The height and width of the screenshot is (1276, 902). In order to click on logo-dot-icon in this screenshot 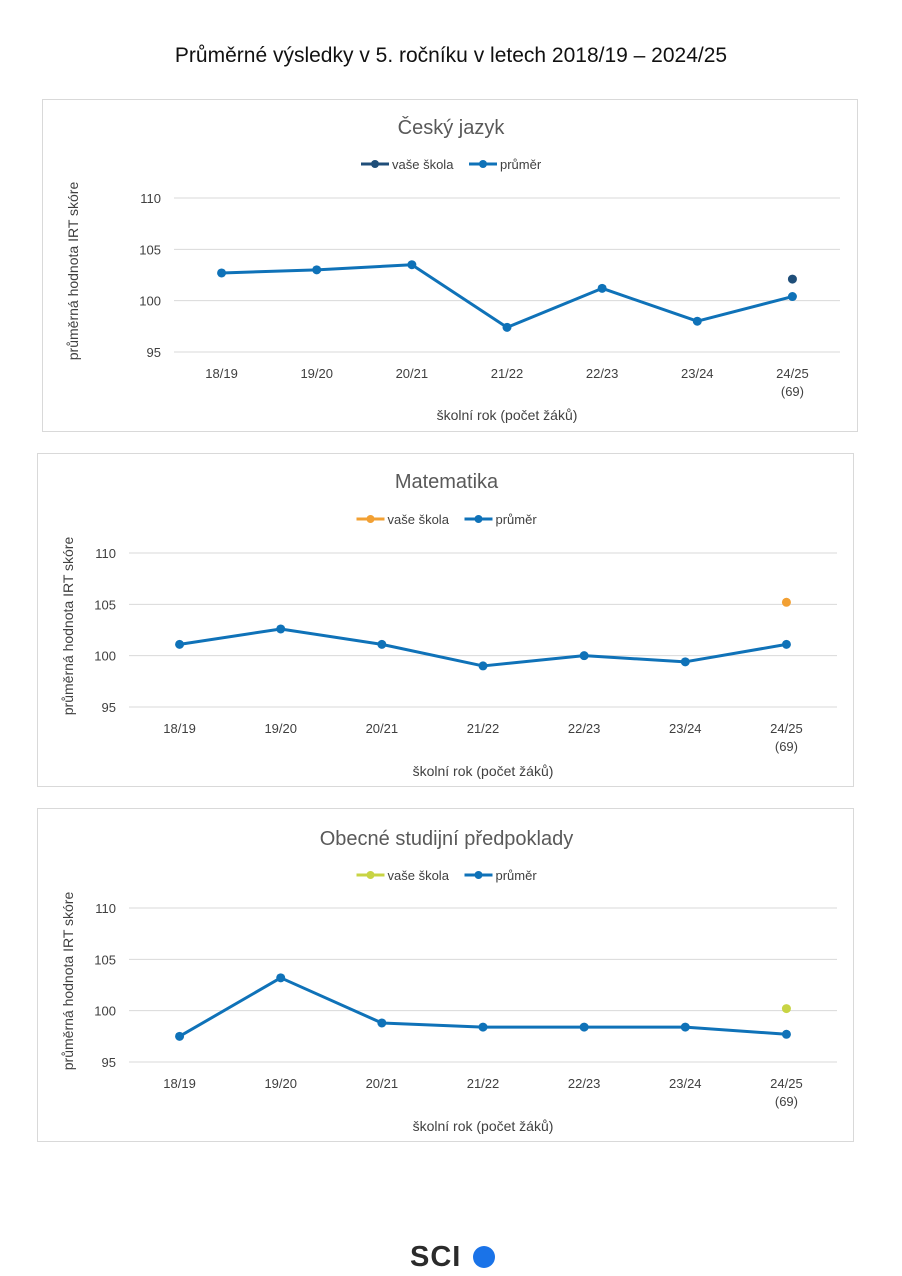, I will do `click(484, 1257)`.